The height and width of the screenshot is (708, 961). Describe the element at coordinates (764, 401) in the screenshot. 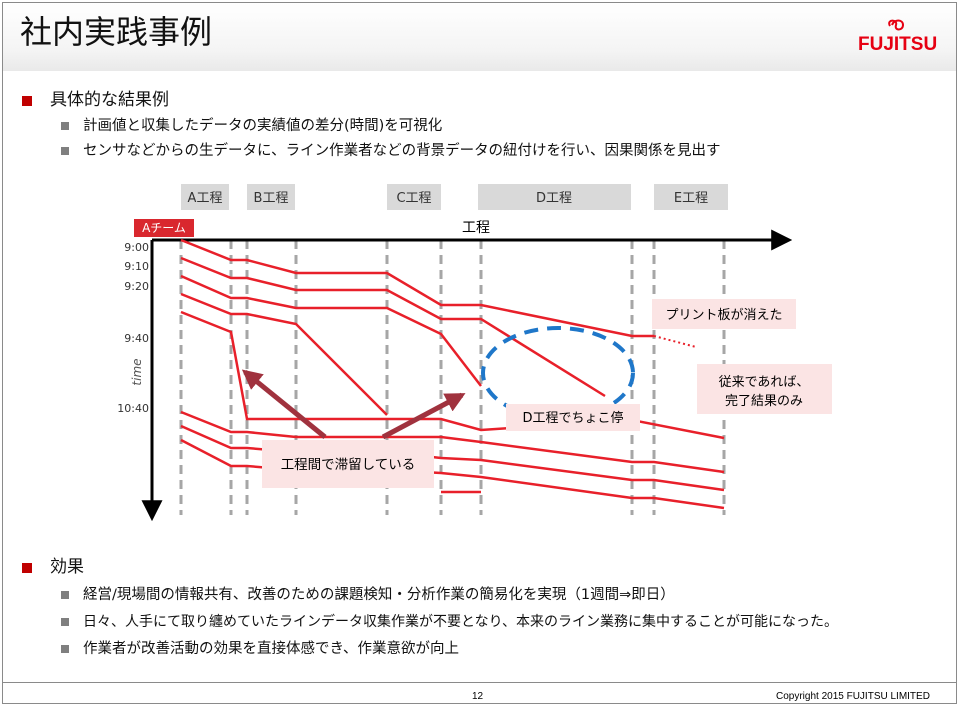

I see `callout-conventional-line2: 完了結果のみ` at that location.